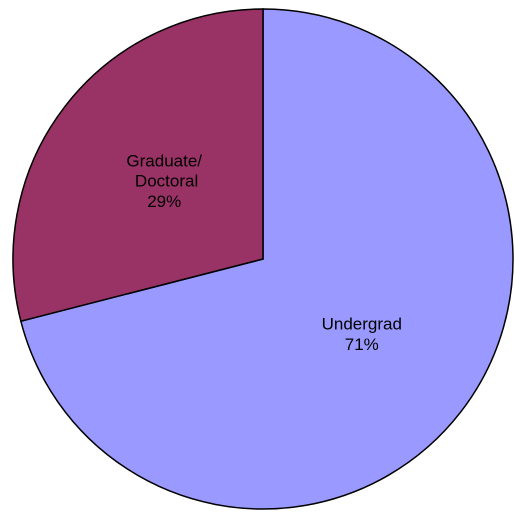  What do you see at coordinates (362, 324) in the screenshot?
I see `slice-label: Undergrad` at bounding box center [362, 324].